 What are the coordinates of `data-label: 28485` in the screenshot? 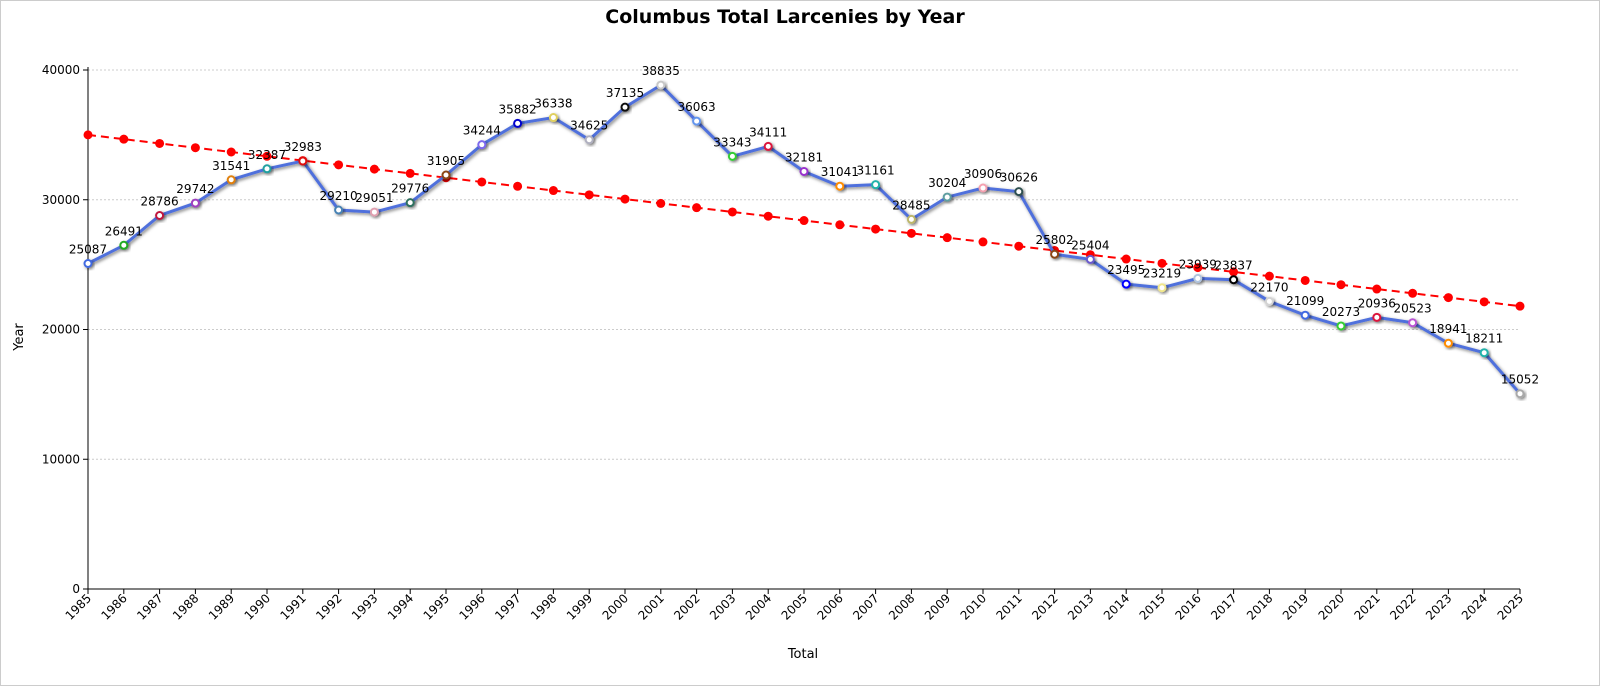 It's located at (911, 205).